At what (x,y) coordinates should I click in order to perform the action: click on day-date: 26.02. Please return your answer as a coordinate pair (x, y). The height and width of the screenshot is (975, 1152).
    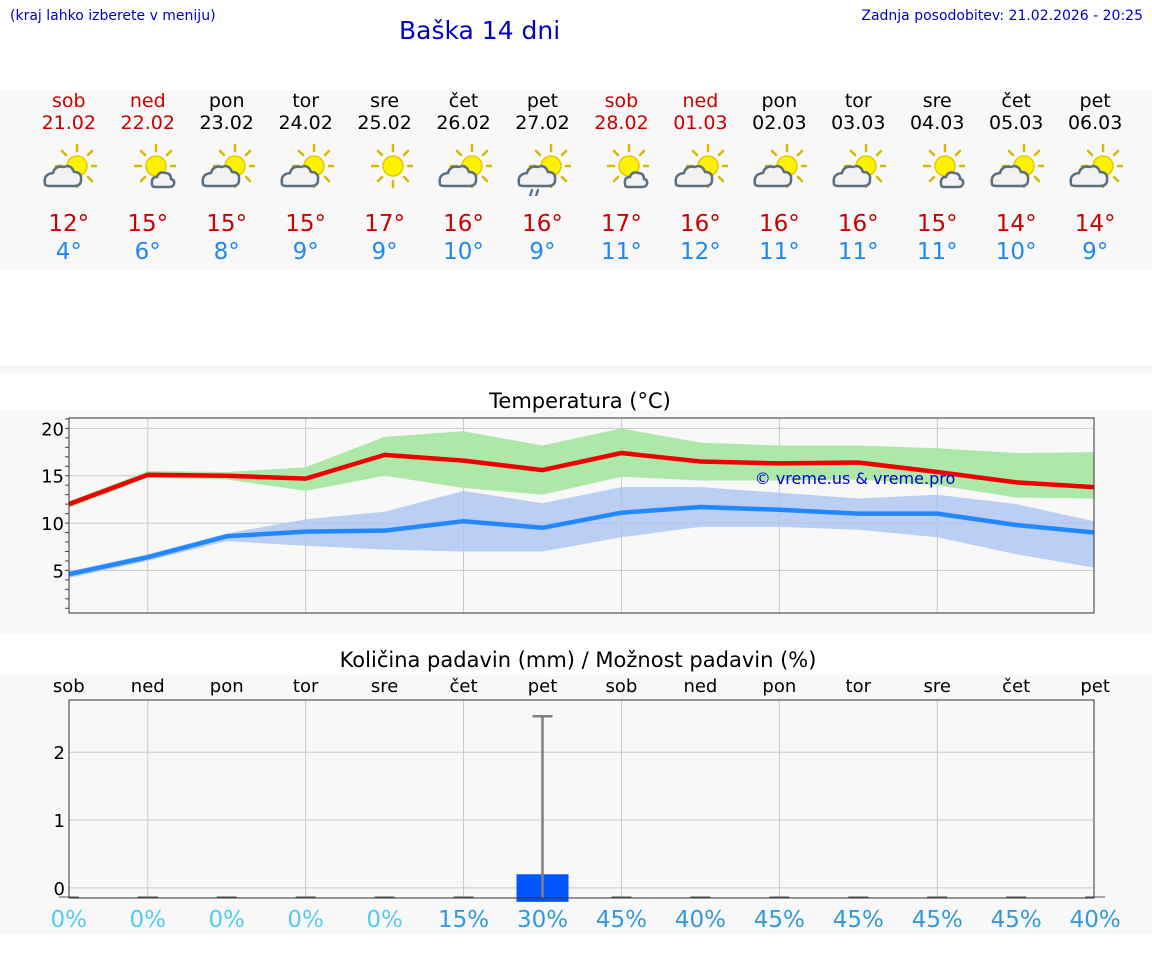
    Looking at the image, I should click on (463, 123).